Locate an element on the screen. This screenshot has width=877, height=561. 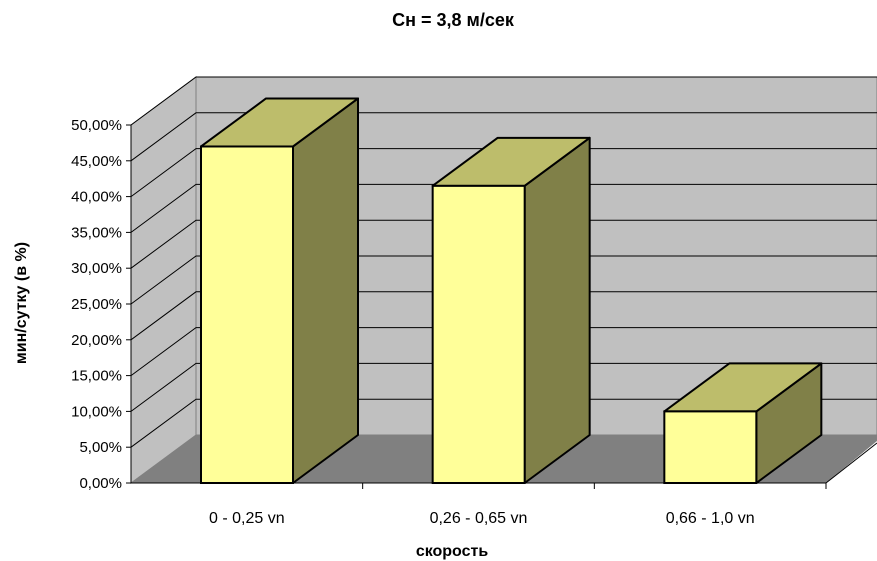
y-tick-label: 20,00% is located at coordinates (96, 340).